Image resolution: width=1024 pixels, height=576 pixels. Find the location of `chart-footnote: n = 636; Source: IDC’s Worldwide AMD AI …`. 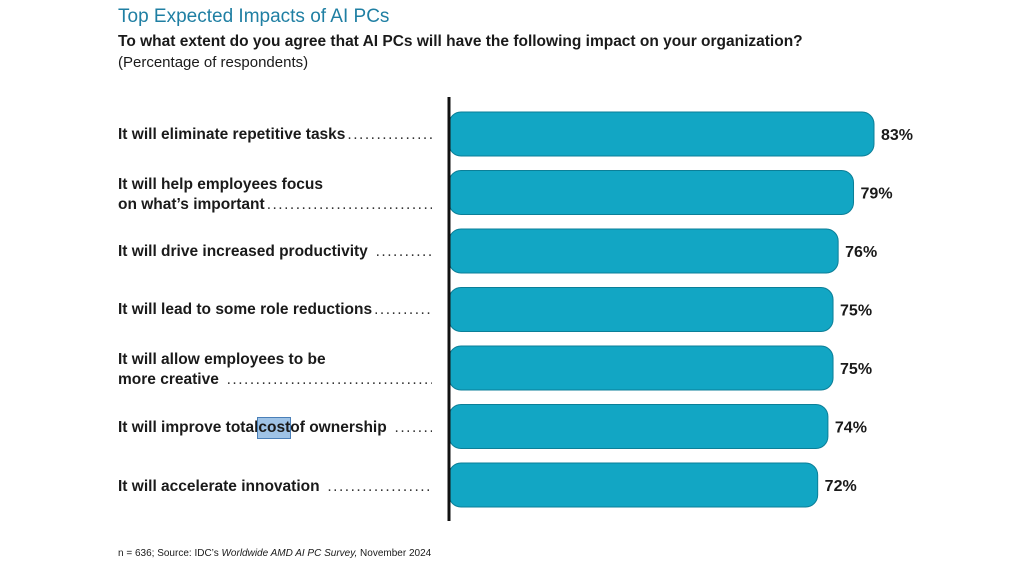

chart-footnote: n = 636; Source: IDC’s Worldwide AMD AI … is located at coordinates (275, 553).